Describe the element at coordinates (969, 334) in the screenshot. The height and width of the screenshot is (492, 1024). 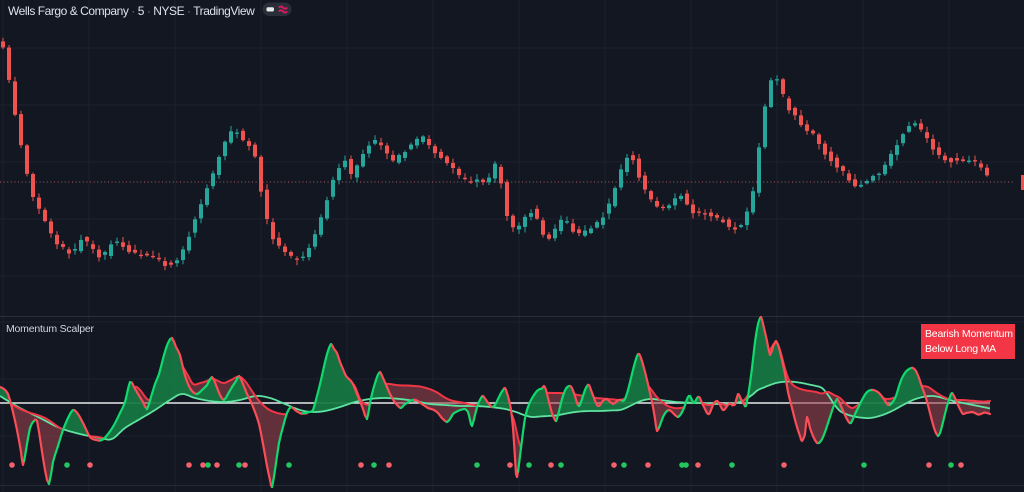
I see `svg-text: Bearish Momentum` at that location.